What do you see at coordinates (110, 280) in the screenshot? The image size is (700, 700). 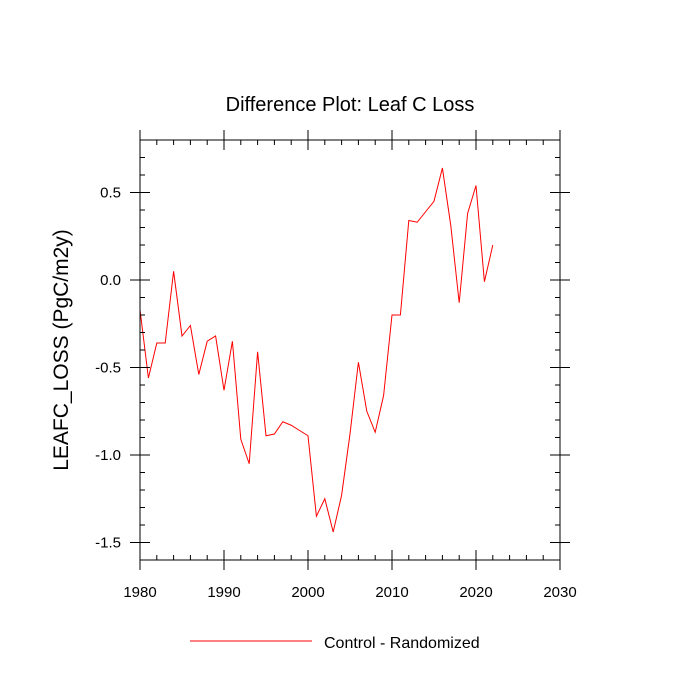 I see `y-tick-label: 0.0` at bounding box center [110, 280].